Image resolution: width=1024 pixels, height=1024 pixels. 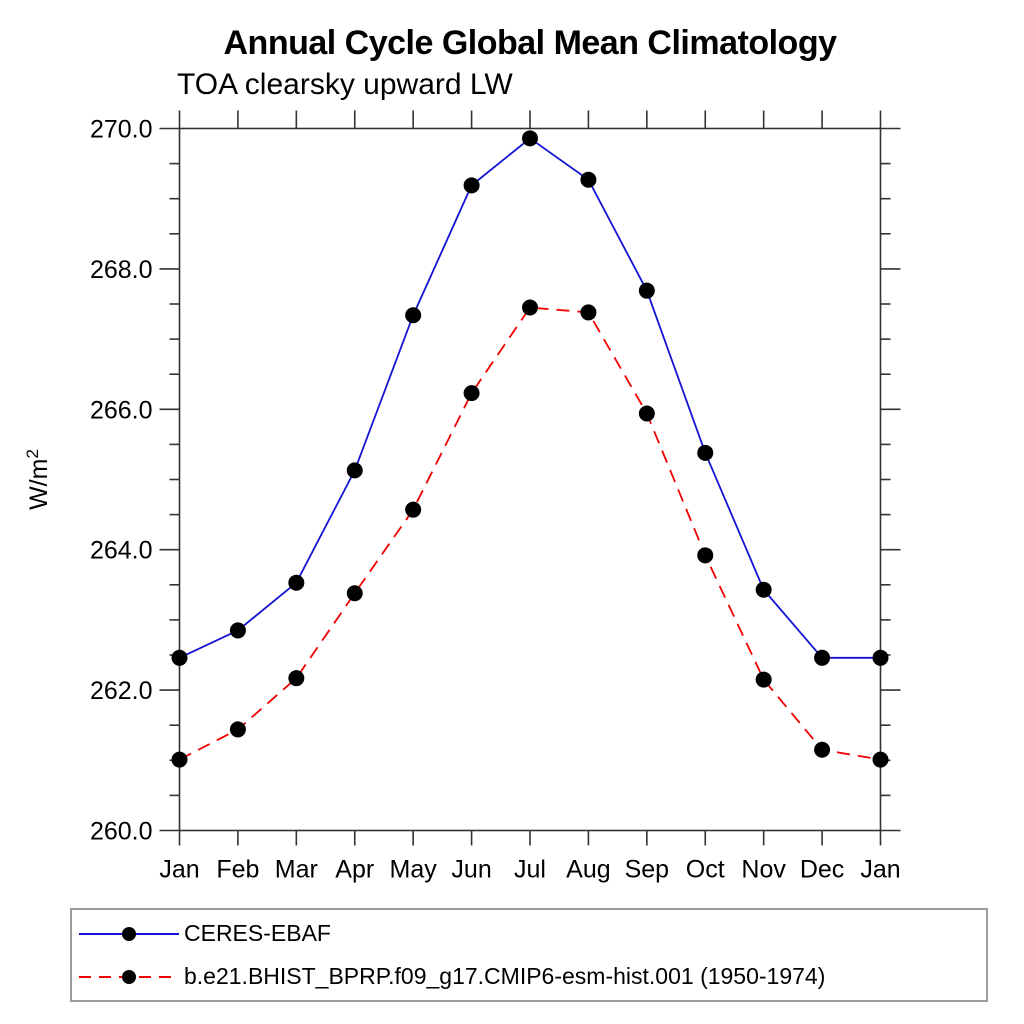 I want to click on x-axis-tick-label: Oct, so click(x=705, y=870).